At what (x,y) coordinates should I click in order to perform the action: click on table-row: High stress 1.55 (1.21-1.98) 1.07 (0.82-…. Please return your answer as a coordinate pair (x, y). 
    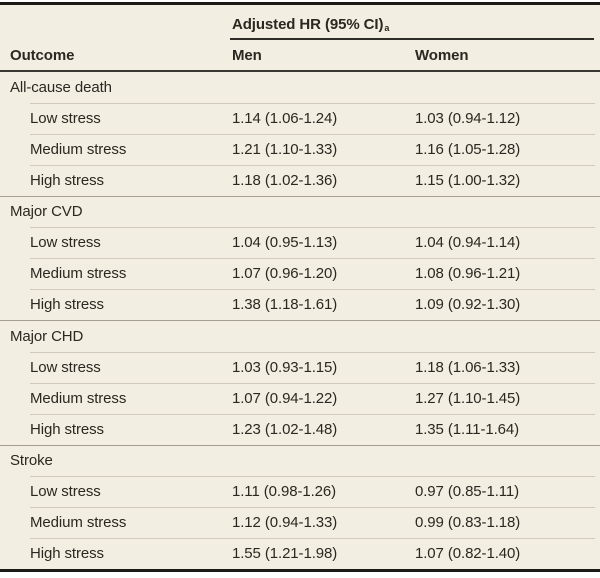
    Looking at the image, I should click on (300, 553).